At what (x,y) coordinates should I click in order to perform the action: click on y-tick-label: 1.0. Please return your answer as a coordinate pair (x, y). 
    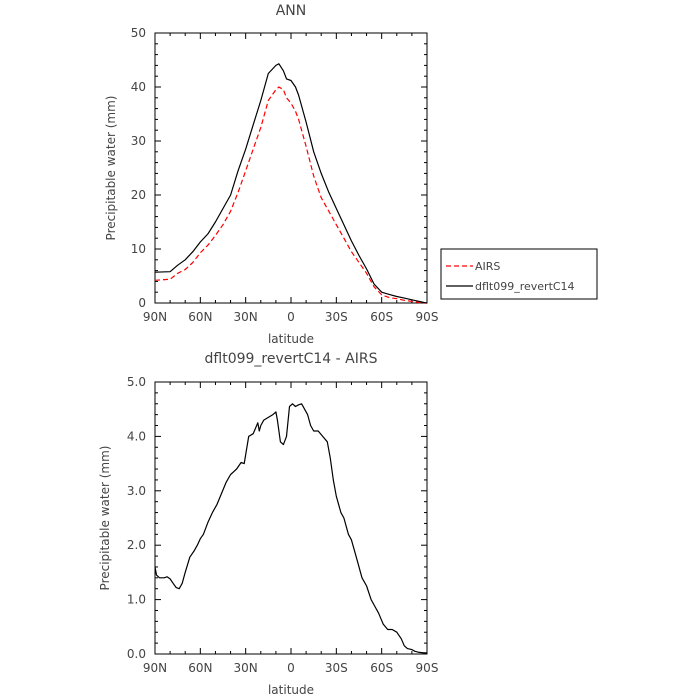
    Looking at the image, I should click on (136, 600).